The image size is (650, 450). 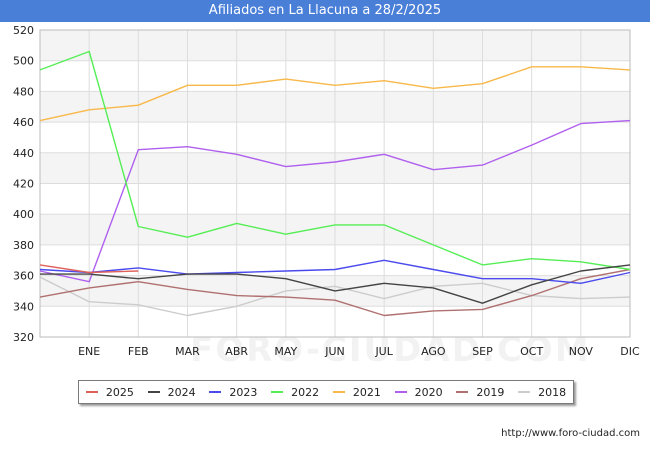 What do you see at coordinates (23, 245) in the screenshot?
I see `y-tick-label: 380` at bounding box center [23, 245].